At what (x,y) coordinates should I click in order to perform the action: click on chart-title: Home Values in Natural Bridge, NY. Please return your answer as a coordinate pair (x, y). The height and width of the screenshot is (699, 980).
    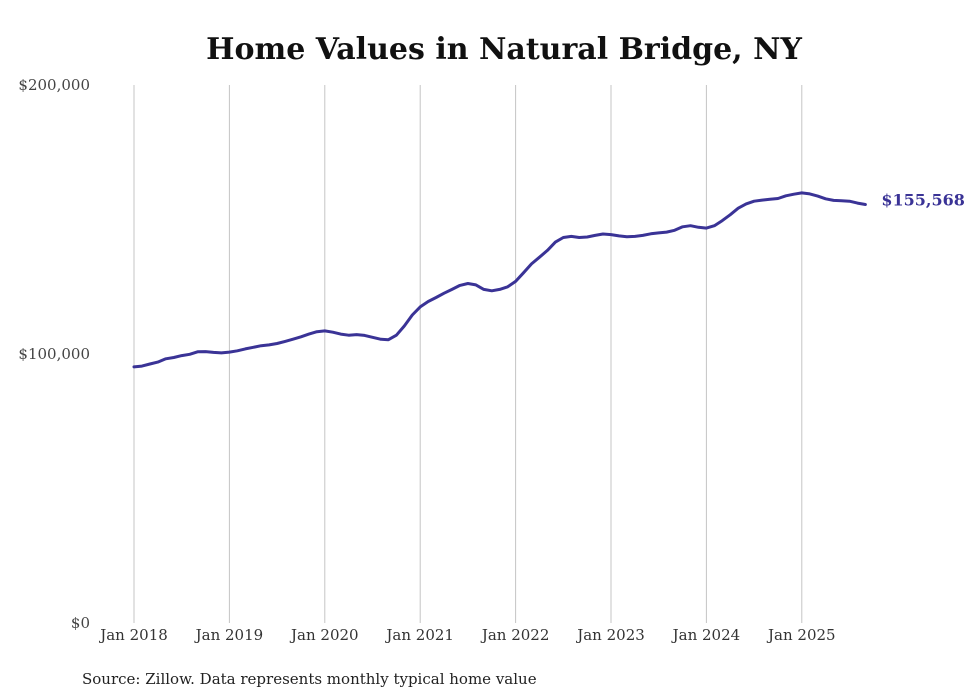
    Looking at the image, I should click on (504, 49).